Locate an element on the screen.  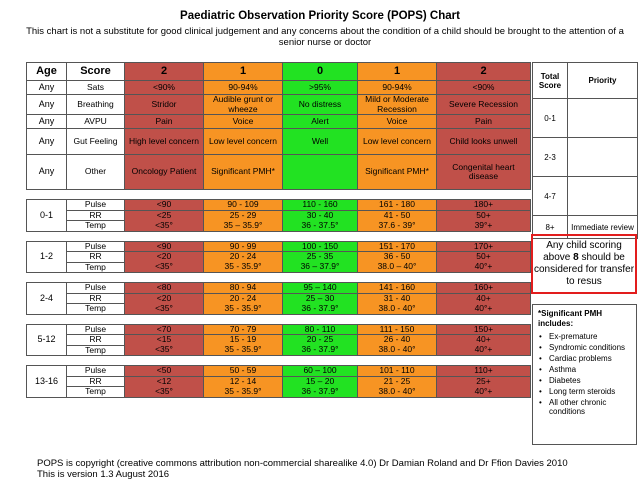
score-0-cell: 20 - 25 is located at coordinates (320, 339).